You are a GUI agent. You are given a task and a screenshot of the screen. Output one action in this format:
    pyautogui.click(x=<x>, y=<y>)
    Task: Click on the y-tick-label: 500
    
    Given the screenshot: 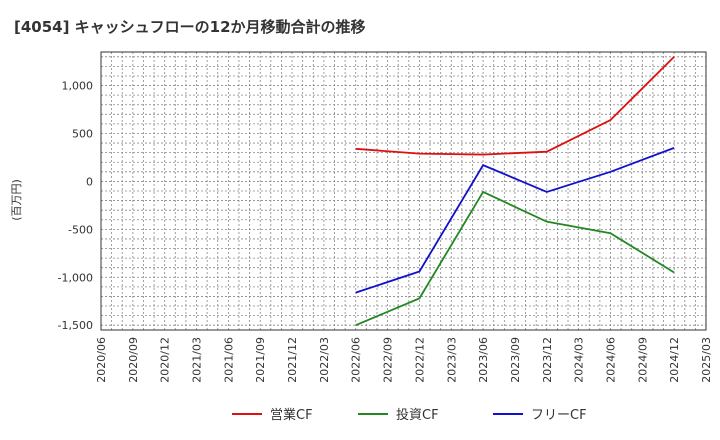 What is the action you would take?
    pyautogui.click(x=82, y=133)
    